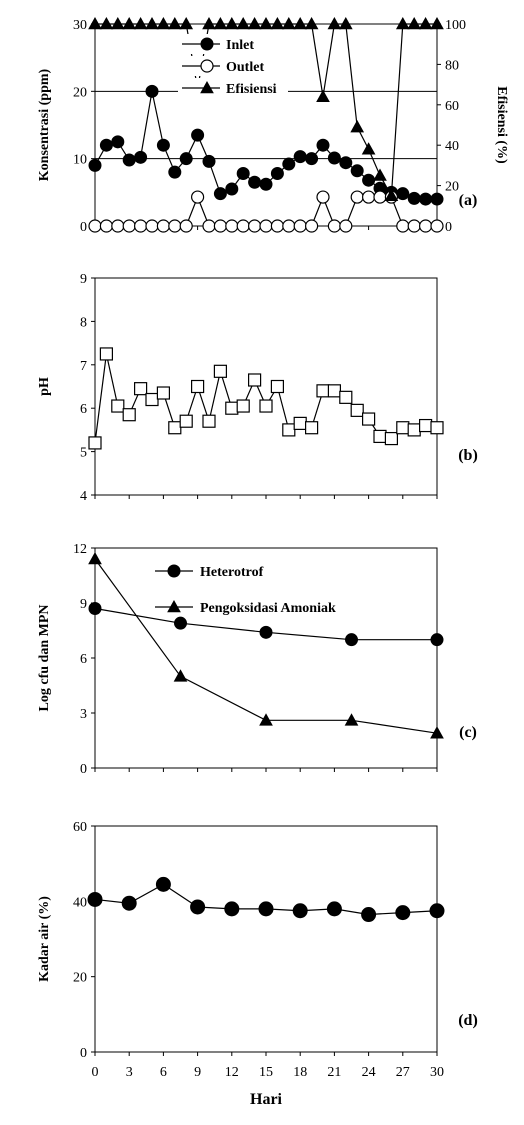 This screenshot has width=524, height=1125. Describe the element at coordinates (83, 659) in the screenshot. I see `y-tick-label: 6` at that location.